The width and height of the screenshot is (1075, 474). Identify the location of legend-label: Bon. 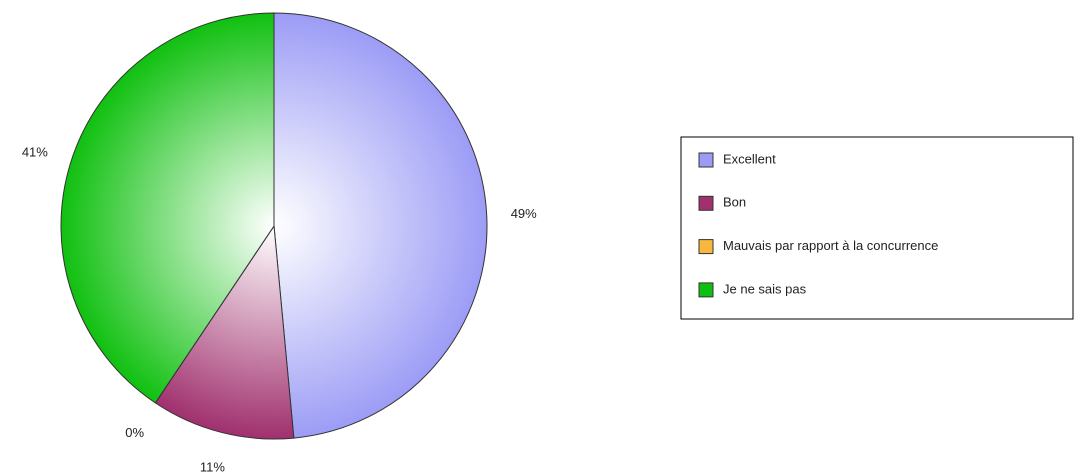
(734, 202).